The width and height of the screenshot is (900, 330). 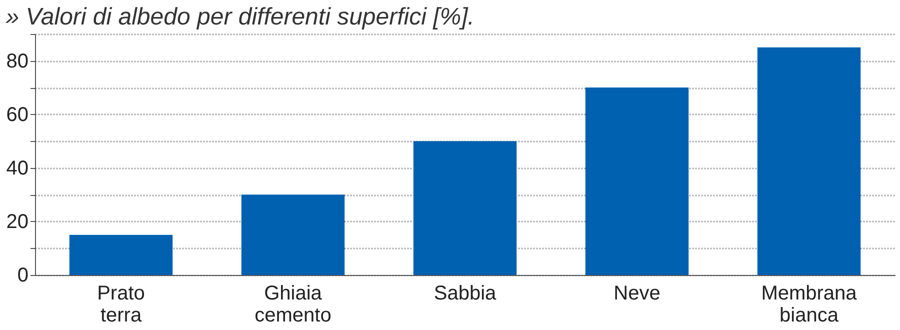 I want to click on x-tick-label: Neve, so click(x=637, y=293).